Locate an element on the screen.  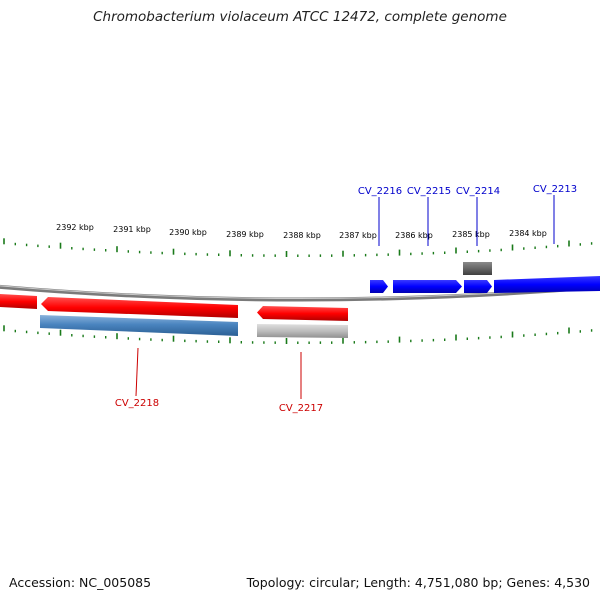
gene-cv2214 is located at coordinates (478, 286).